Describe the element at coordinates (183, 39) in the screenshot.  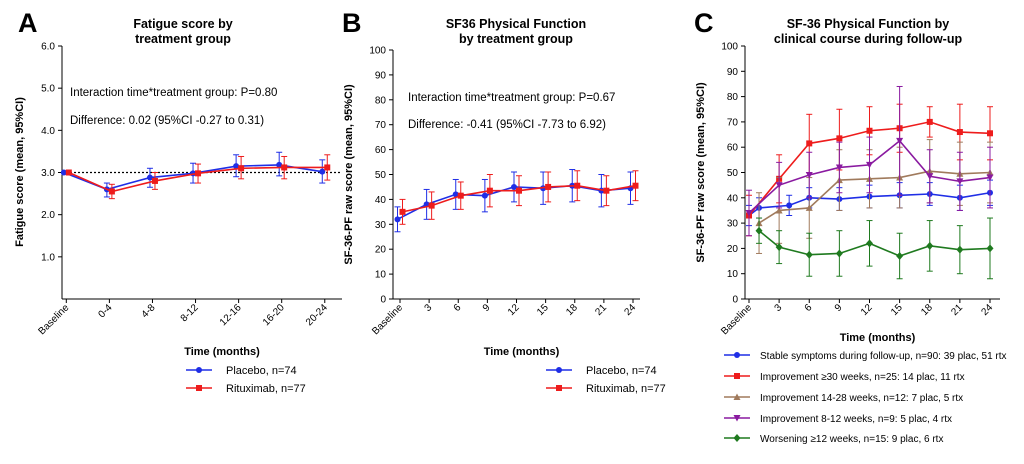
I see `chart-title: treatment group` at that location.